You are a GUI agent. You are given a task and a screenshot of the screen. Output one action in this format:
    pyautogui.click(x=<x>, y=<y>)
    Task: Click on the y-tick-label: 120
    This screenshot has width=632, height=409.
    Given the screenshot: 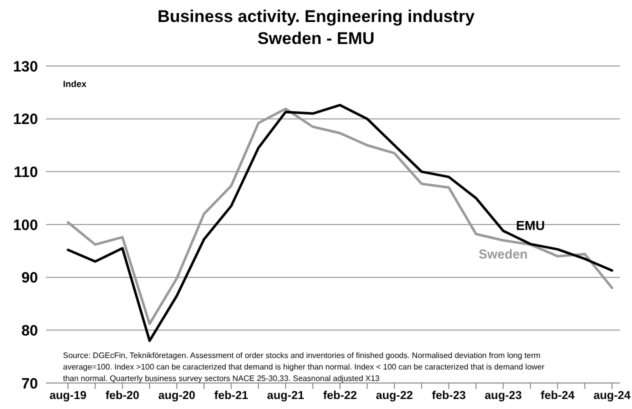 What is the action you would take?
    pyautogui.click(x=25, y=119)
    